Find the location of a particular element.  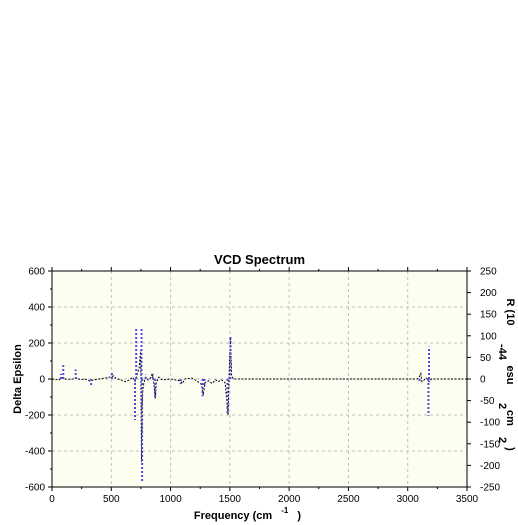

y-tick-label: 600 is located at coordinates (36, 272).